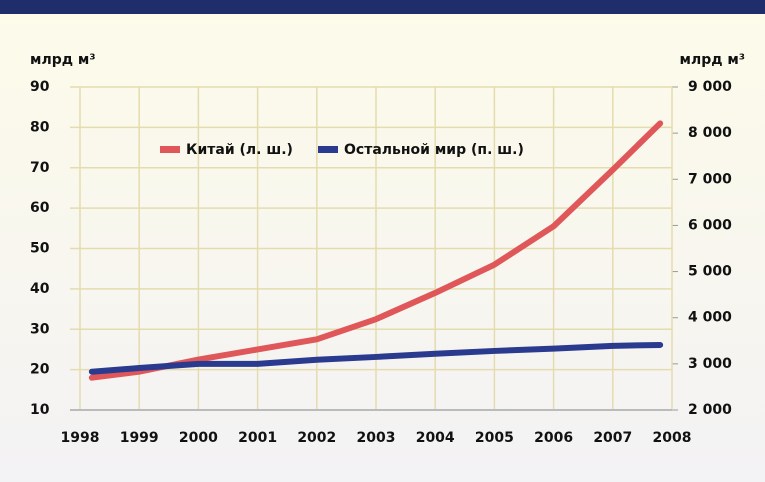  Describe the element at coordinates (494, 438) in the screenshot. I see `x-tick-label: 2005` at that location.